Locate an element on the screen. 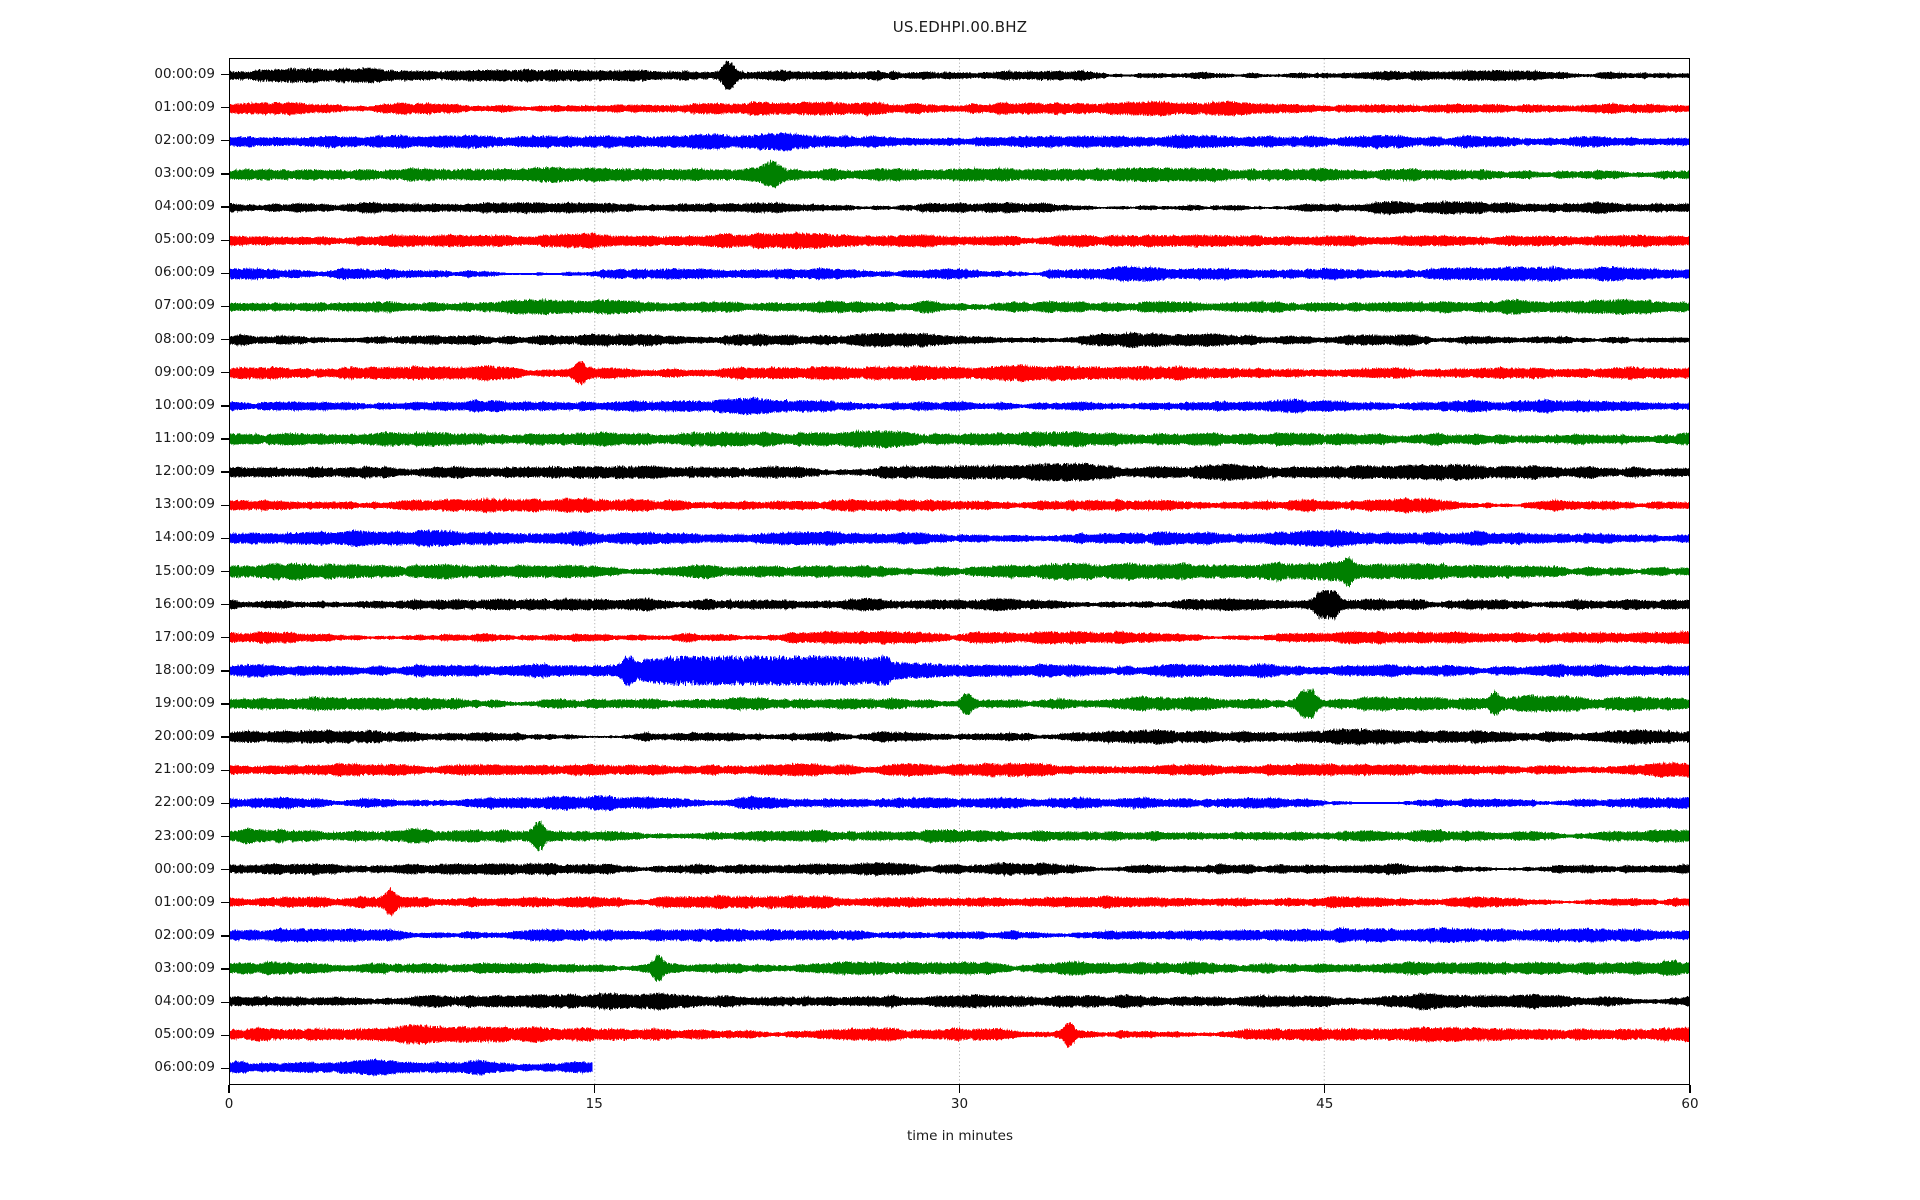 The height and width of the screenshot is (1200, 1920). y-tick-label-20: 20:00:09 is located at coordinates (179, 736).